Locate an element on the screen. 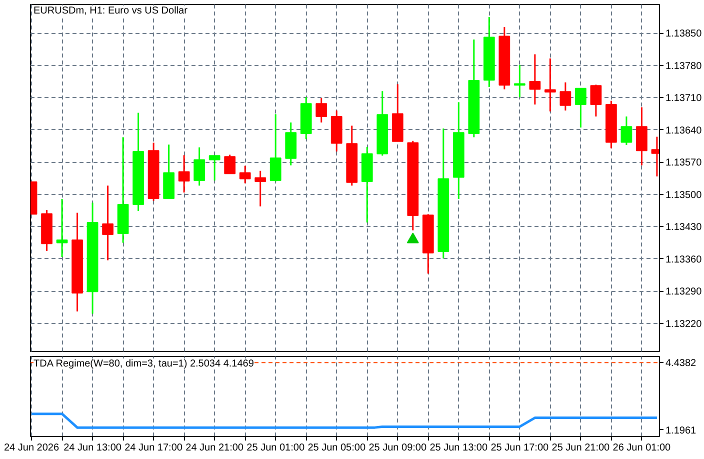  x-tick-label: 25 Jun 21:00 is located at coordinates (581, 448).